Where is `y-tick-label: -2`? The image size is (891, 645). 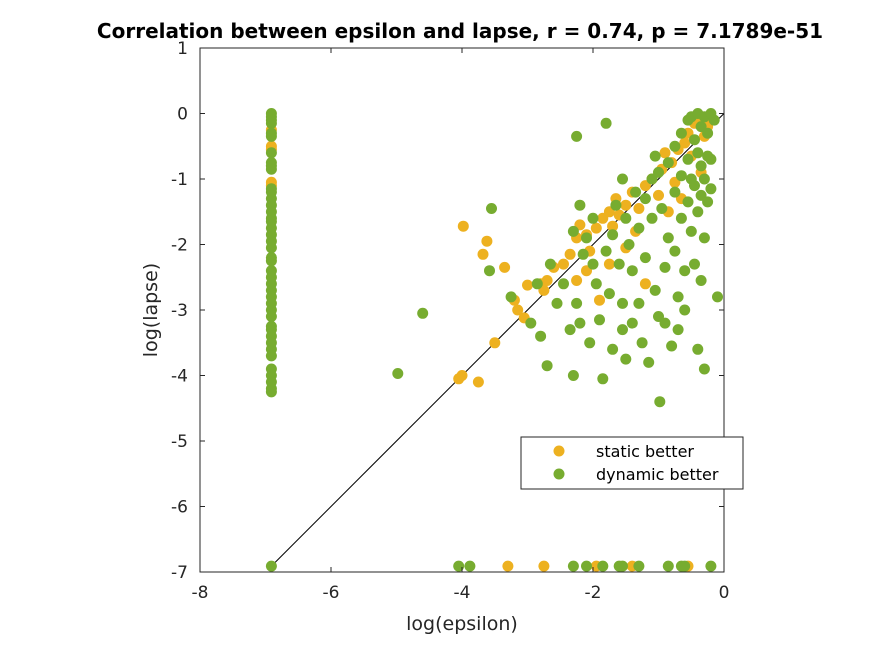 y-tick-label: -2 is located at coordinates (179, 246).